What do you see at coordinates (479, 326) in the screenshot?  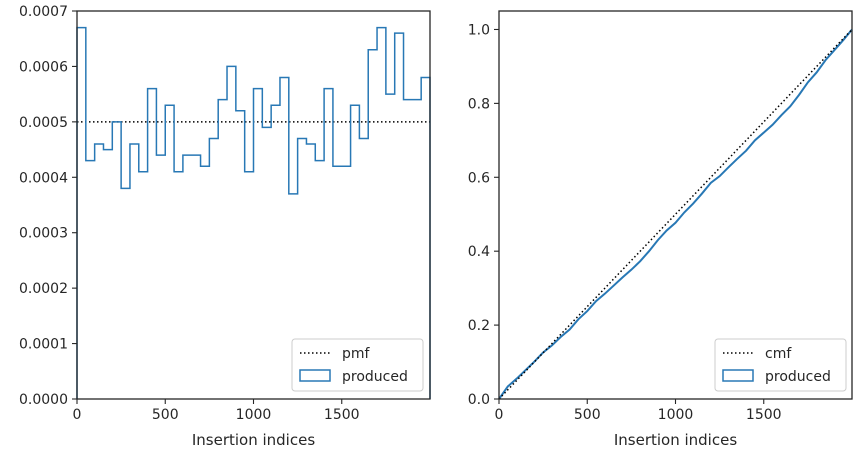 I see `right-y-tick-label: 0.2` at bounding box center [479, 326].